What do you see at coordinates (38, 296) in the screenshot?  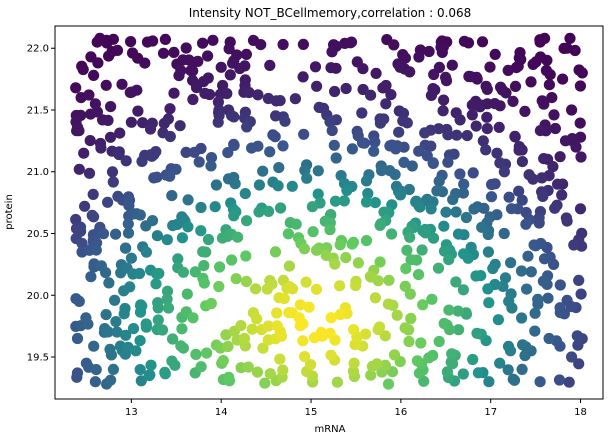 I see `y-tick-label: 20.0` at bounding box center [38, 296].